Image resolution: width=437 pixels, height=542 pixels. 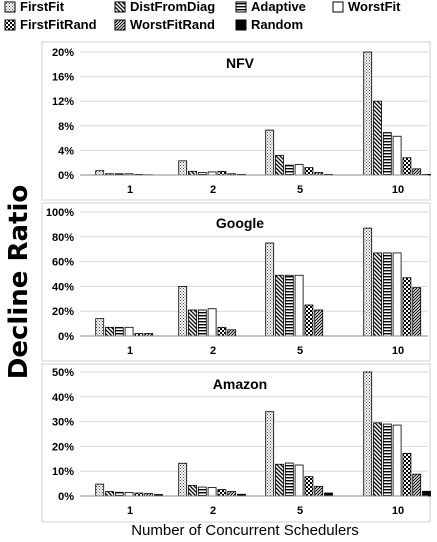 What do you see at coordinates (60, 213) in the screenshot?
I see `y-tick-label: 100%` at bounding box center [60, 213].